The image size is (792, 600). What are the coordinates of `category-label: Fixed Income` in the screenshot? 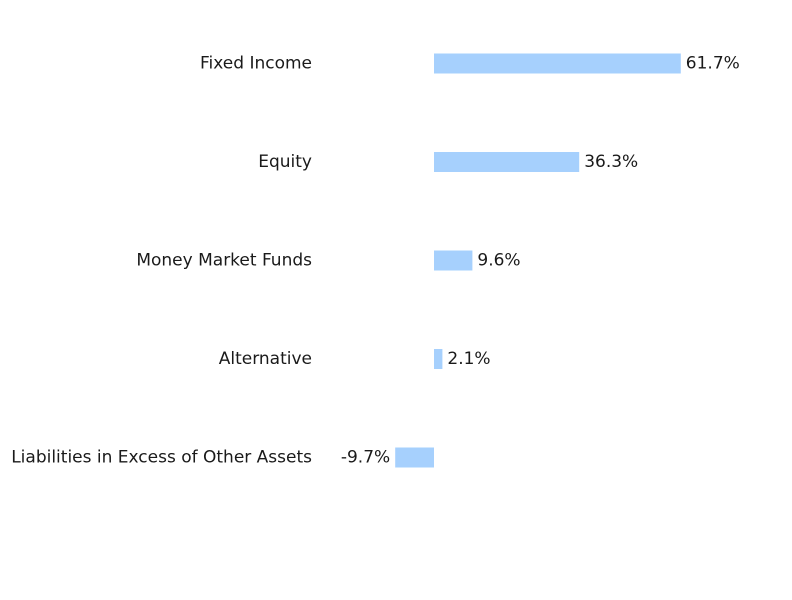 It's located at (256, 64).